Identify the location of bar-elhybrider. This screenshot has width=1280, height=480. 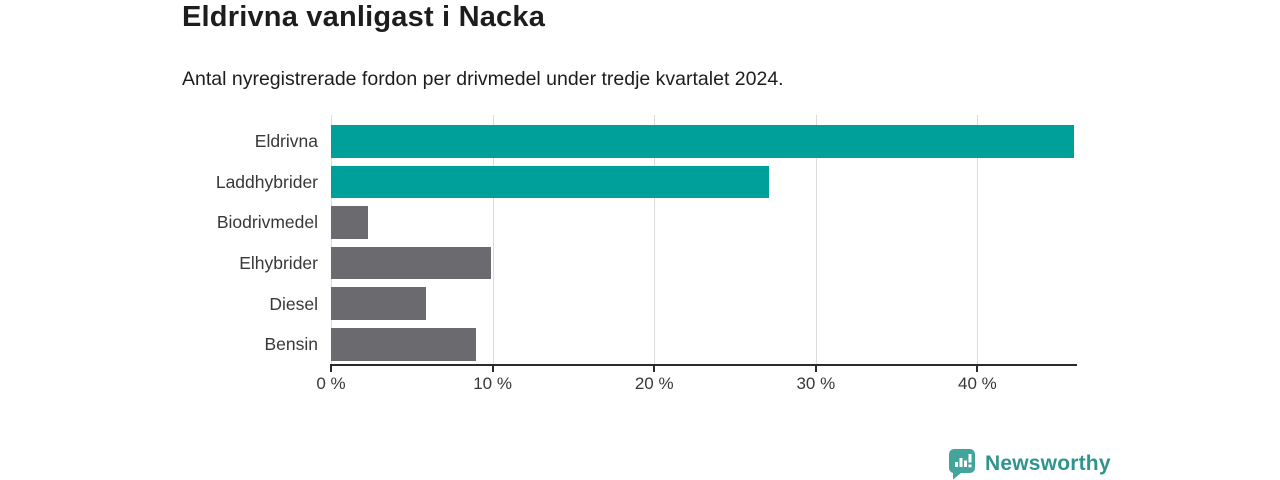
(411, 263).